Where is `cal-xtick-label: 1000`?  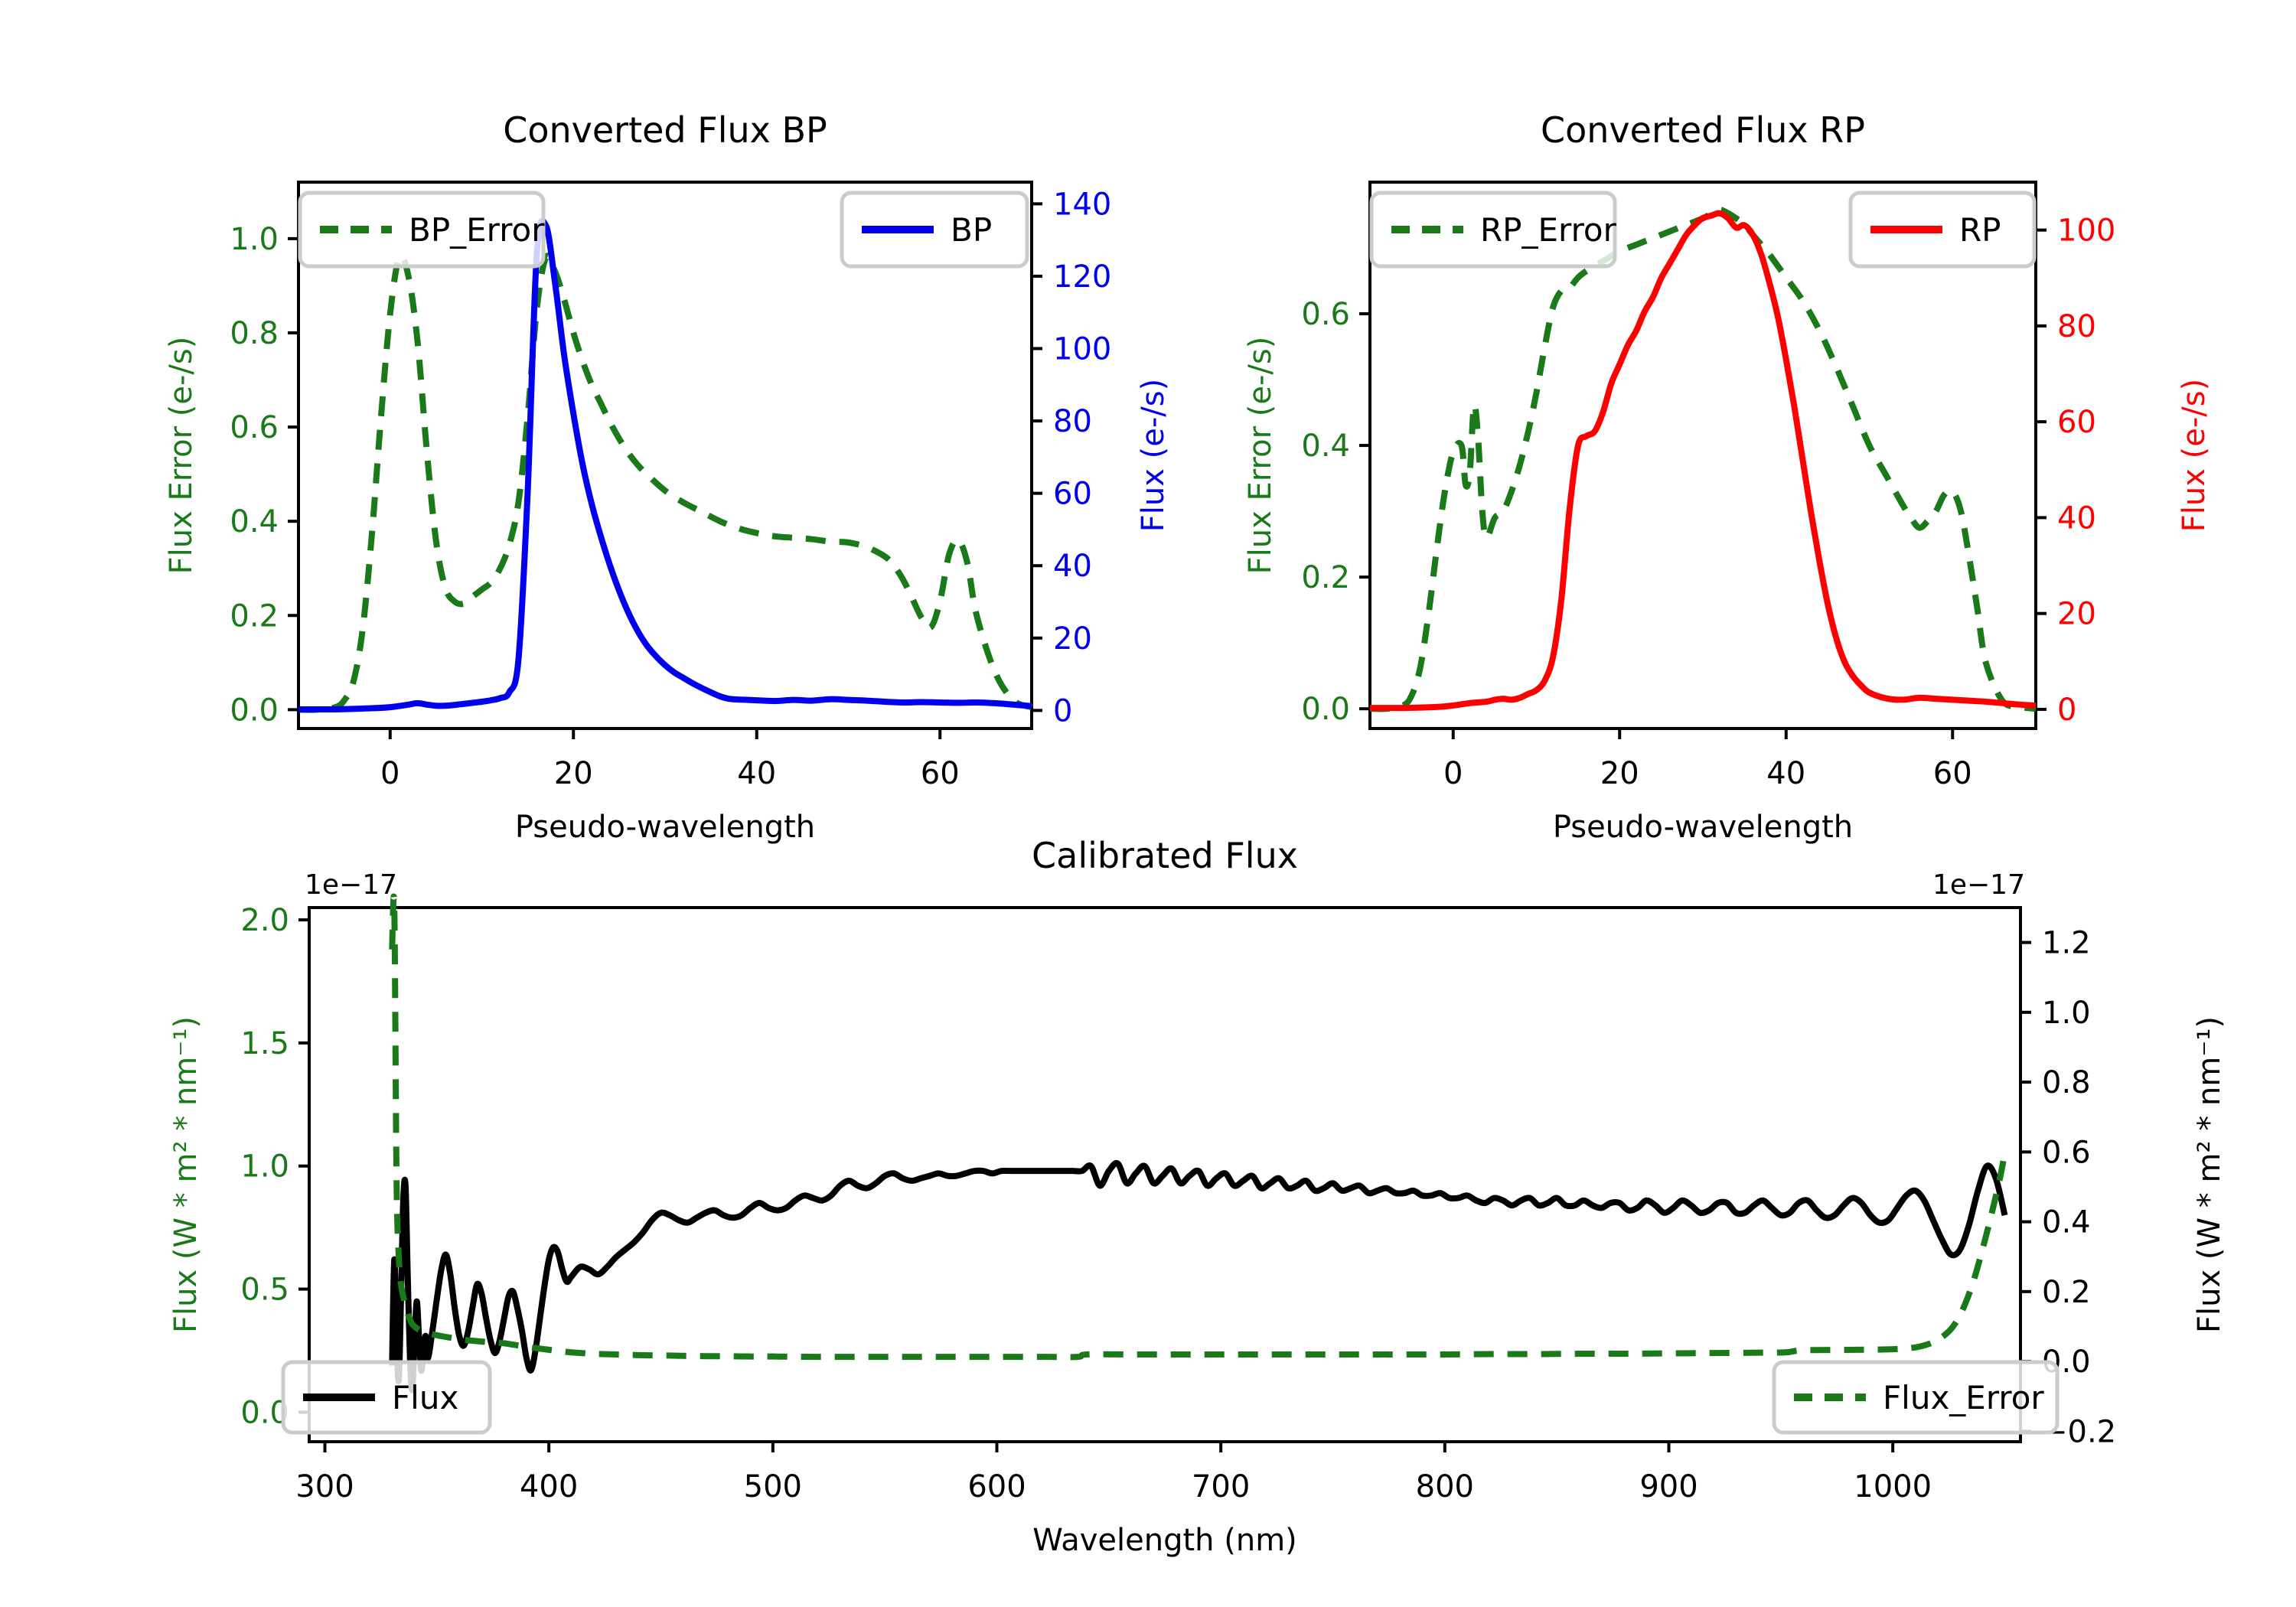
cal-xtick-label: 1000 is located at coordinates (1893, 1486).